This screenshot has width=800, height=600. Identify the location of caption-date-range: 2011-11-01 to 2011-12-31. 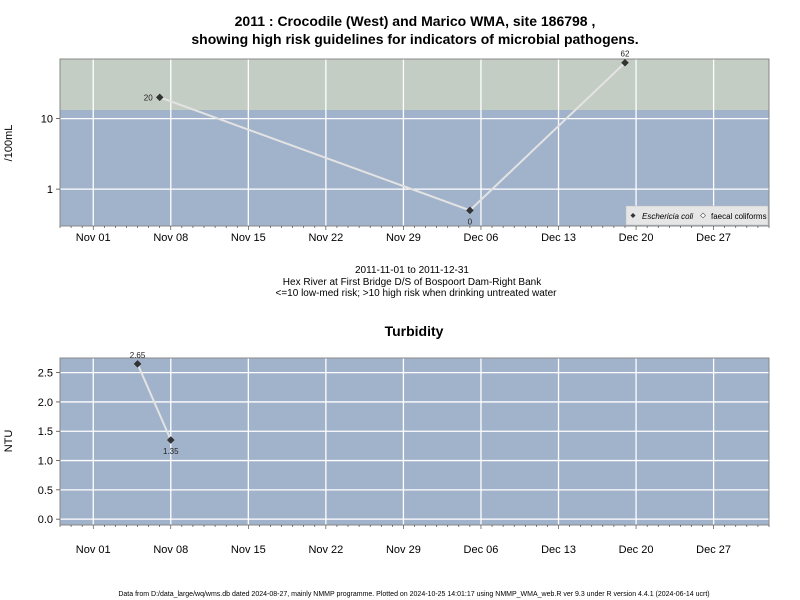
(412, 270).